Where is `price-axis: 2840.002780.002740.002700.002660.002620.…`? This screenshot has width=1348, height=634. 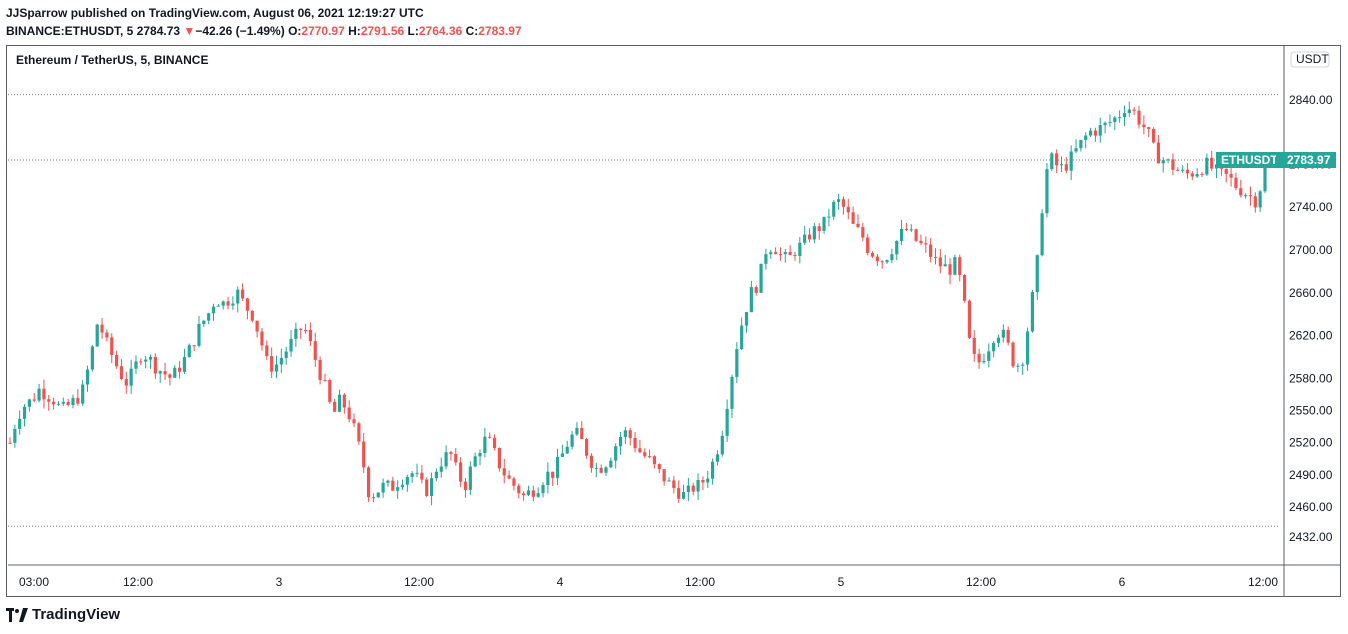 price-axis: 2840.002780.002740.002700.002660.002620.… is located at coordinates (1308, 321).